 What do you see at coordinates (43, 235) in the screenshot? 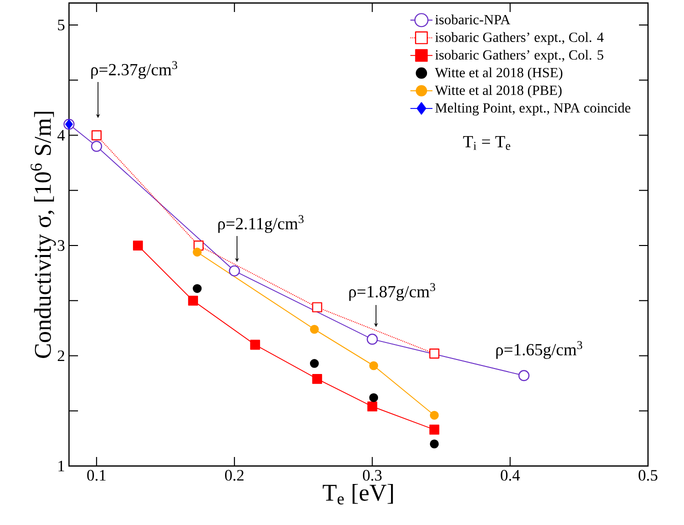
I see `y-axis-title: Conductivity σ, [10$^{6}$ S/m]` at bounding box center [43, 235].